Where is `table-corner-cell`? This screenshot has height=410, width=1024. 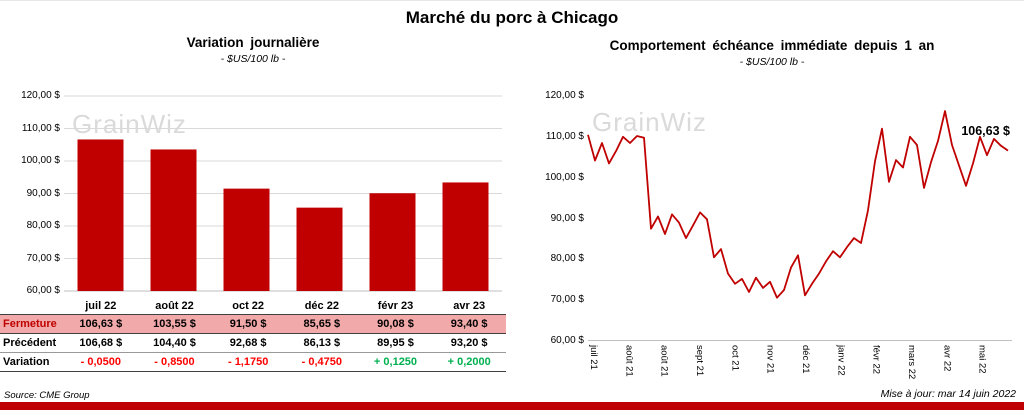
table-corner-cell is located at coordinates (32, 306).